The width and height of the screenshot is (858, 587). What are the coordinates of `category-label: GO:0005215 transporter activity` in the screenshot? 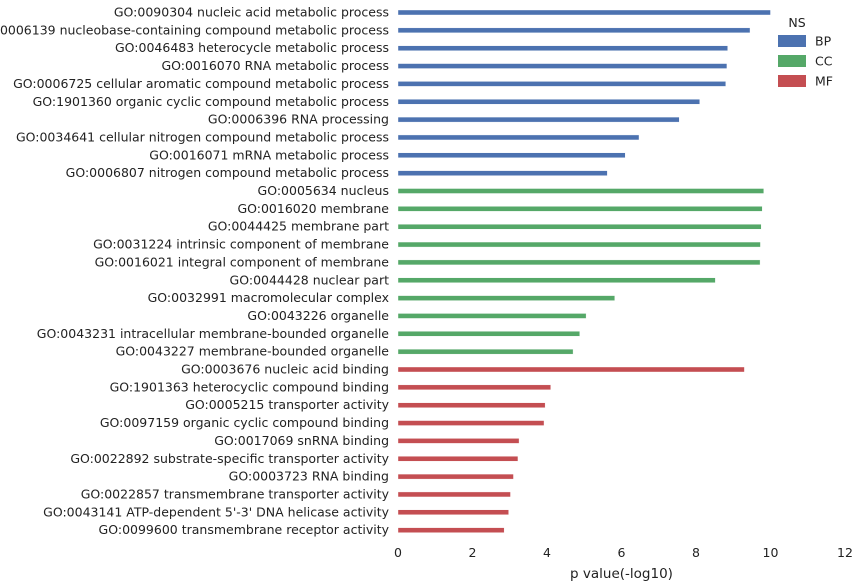 It's located at (287, 404).